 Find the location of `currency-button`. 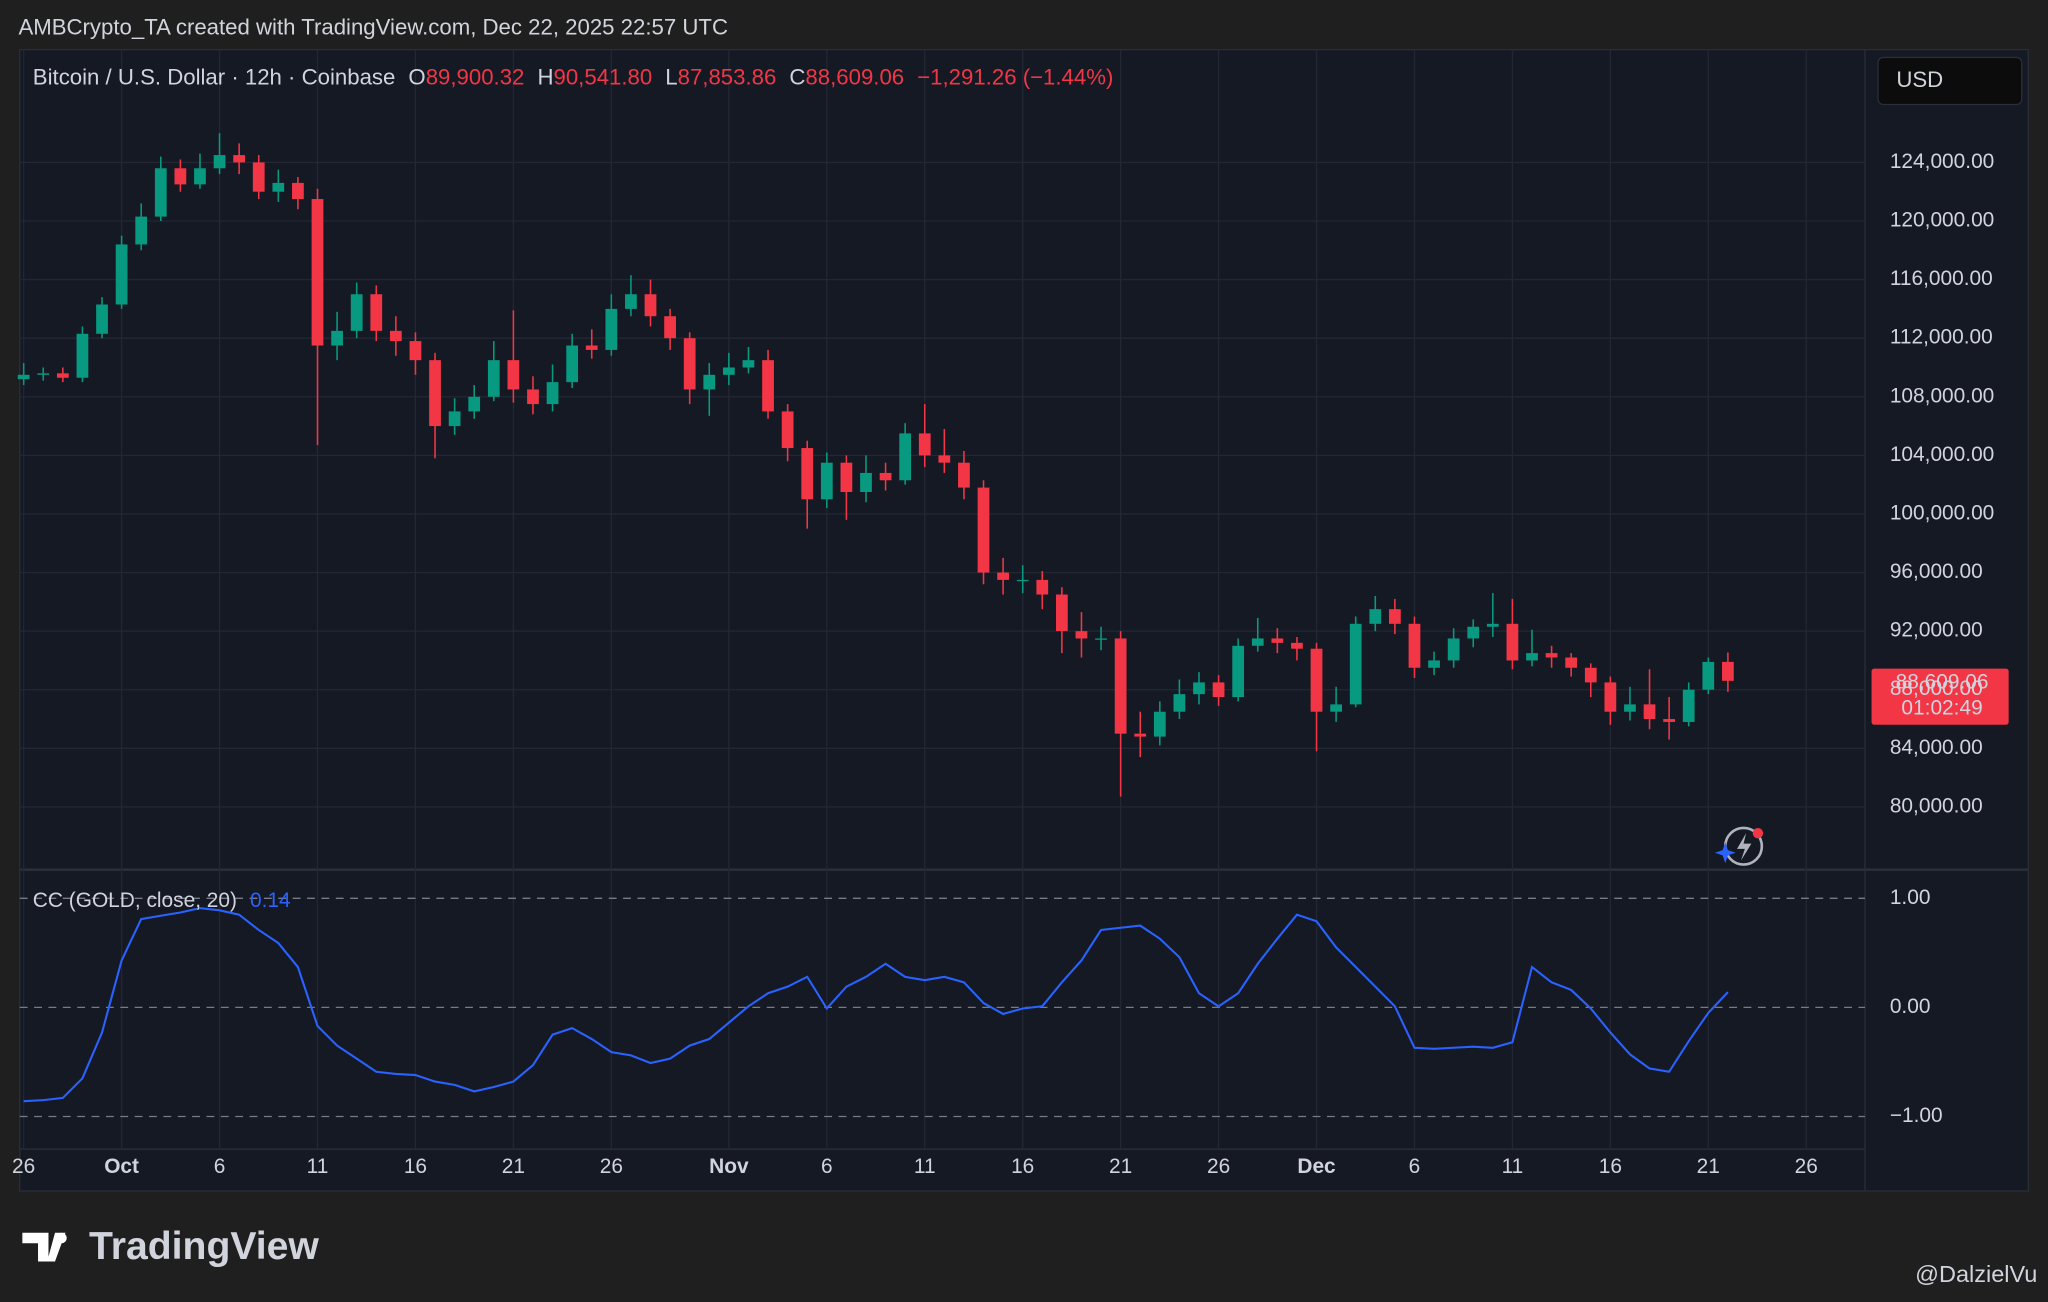

currency-button is located at coordinates (1950, 81).